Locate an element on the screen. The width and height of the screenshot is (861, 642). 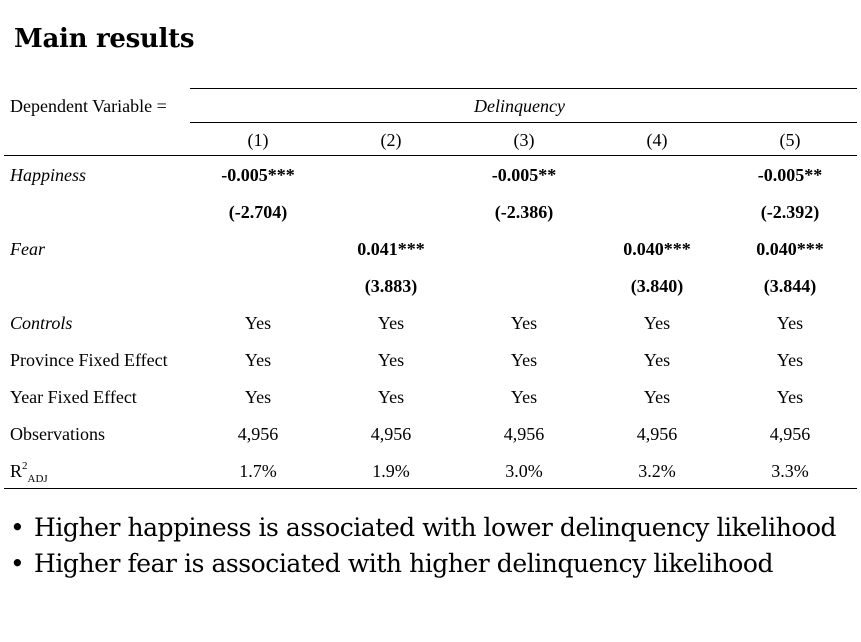
column-header: (4) is located at coordinates (657, 140).